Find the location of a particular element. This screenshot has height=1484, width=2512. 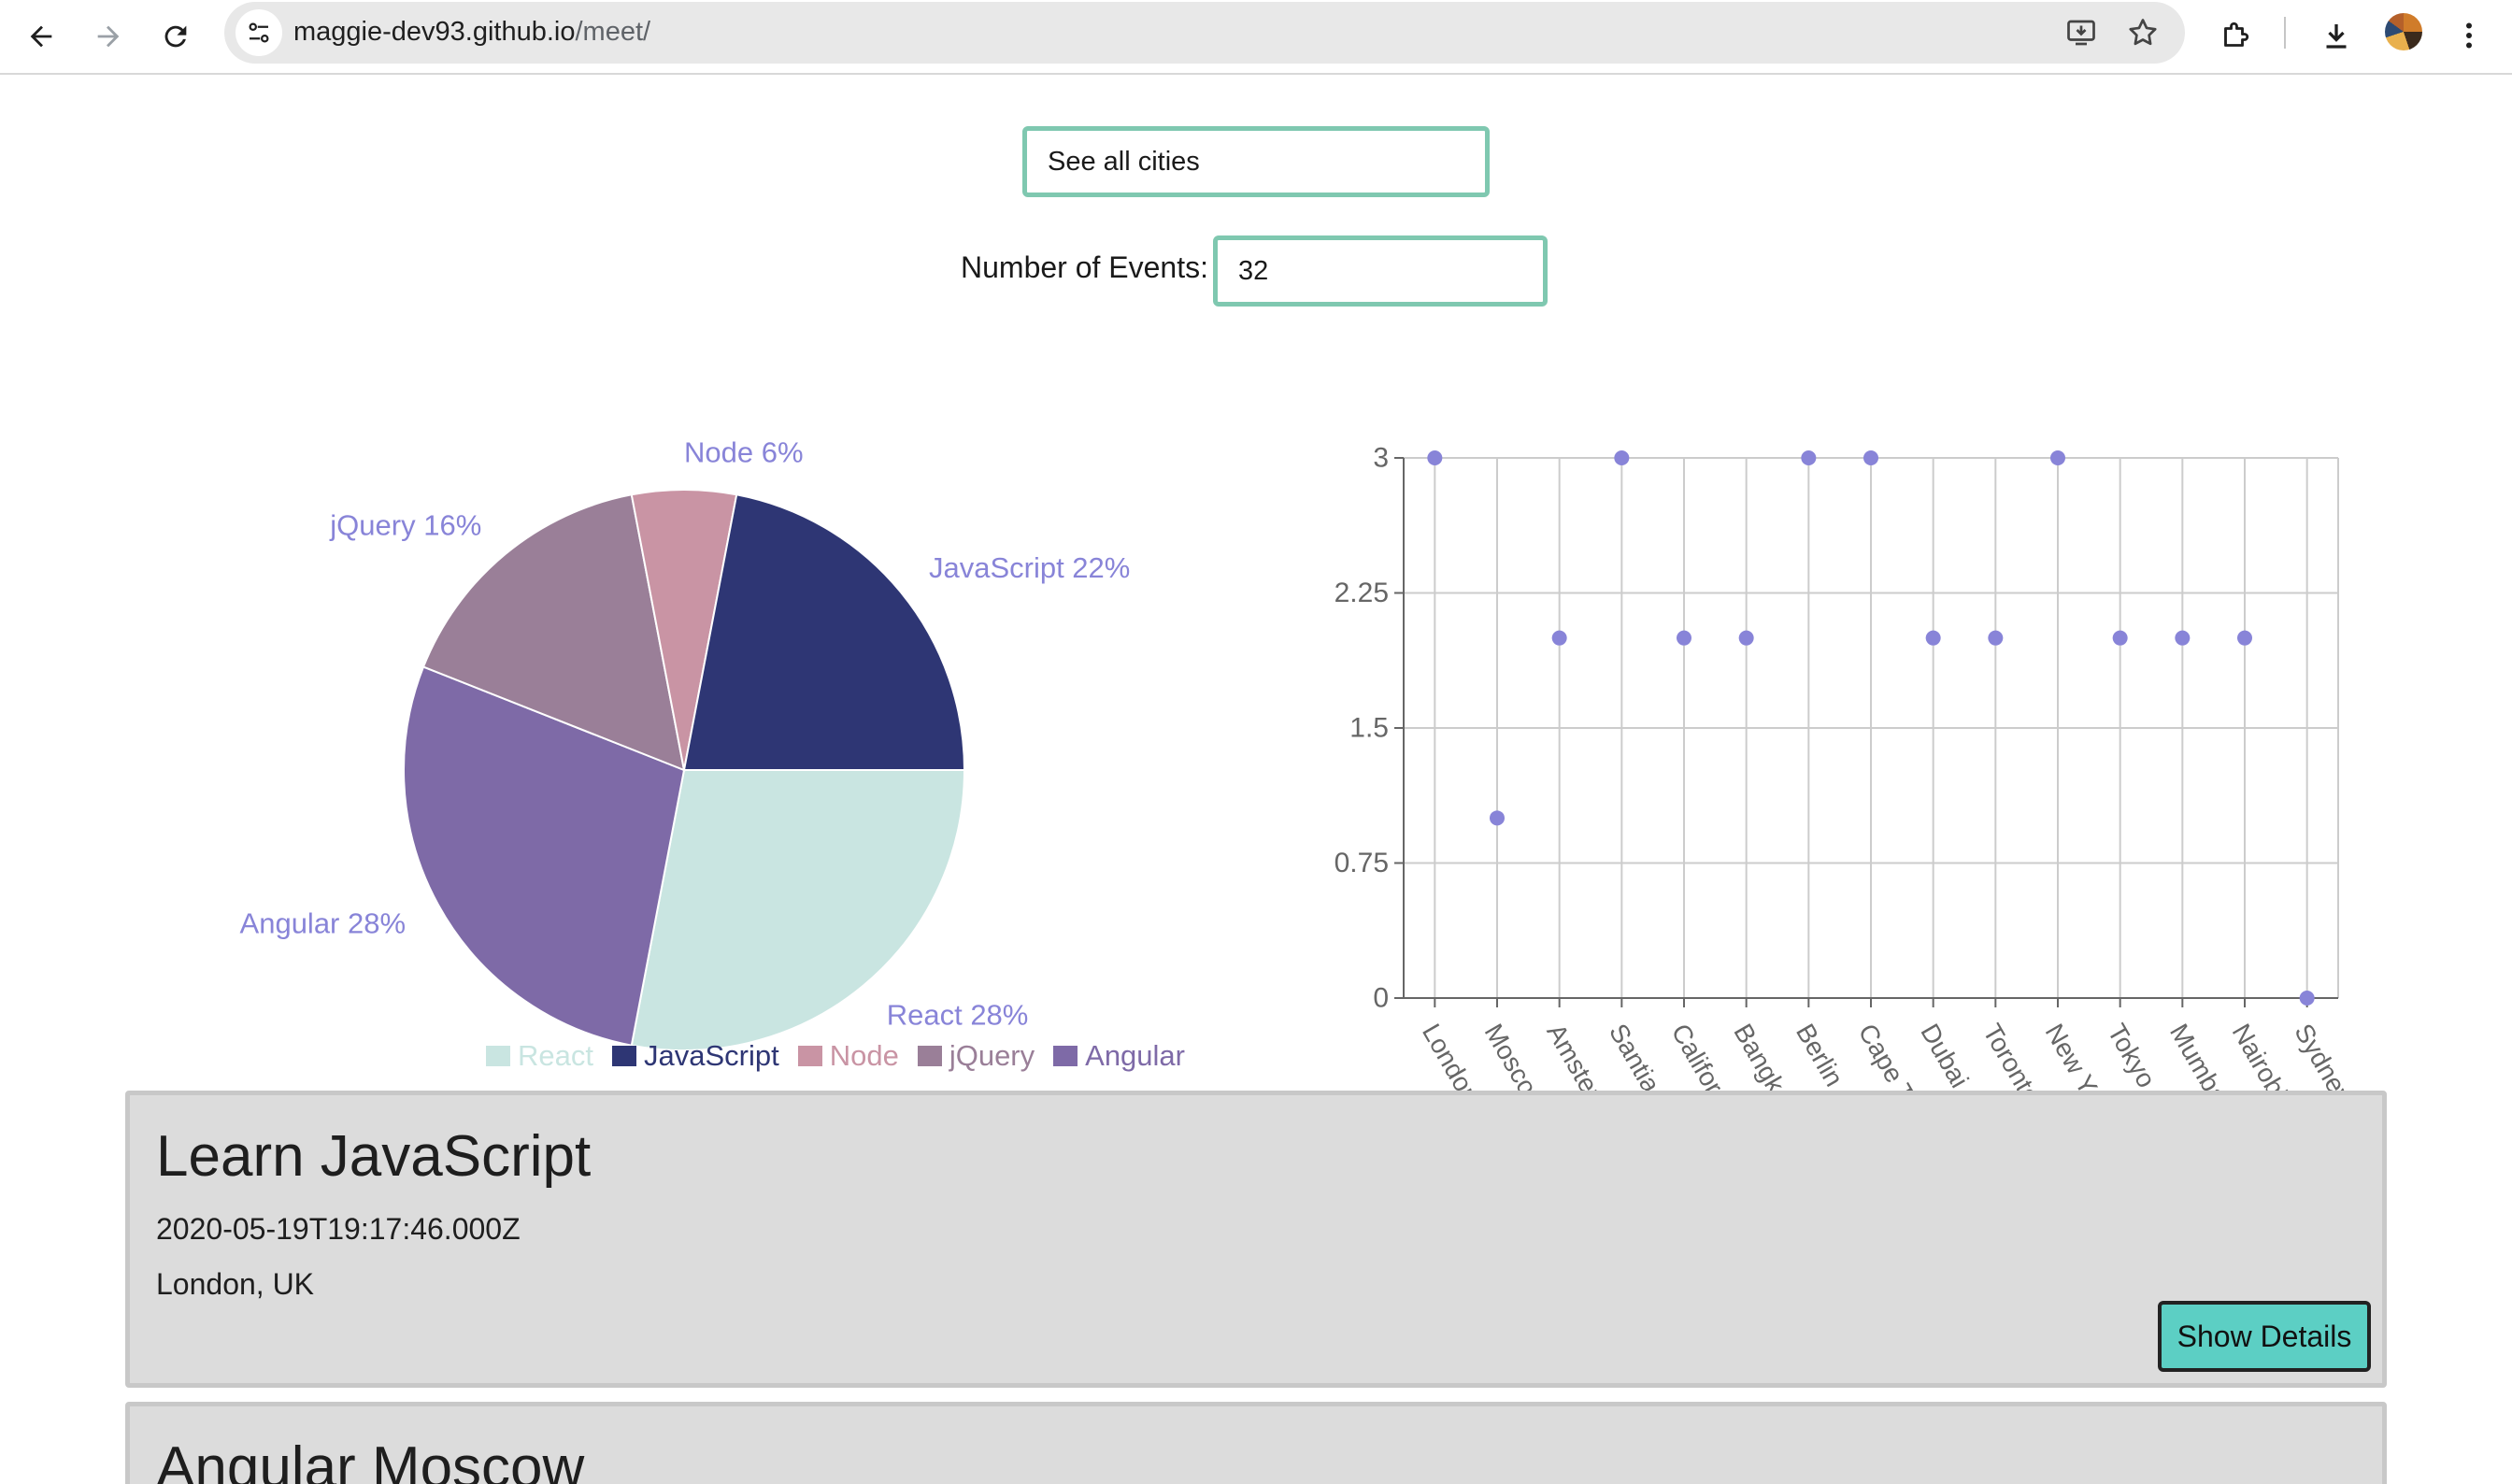

event-card: Angular Moscow is located at coordinates (1256, 1443).